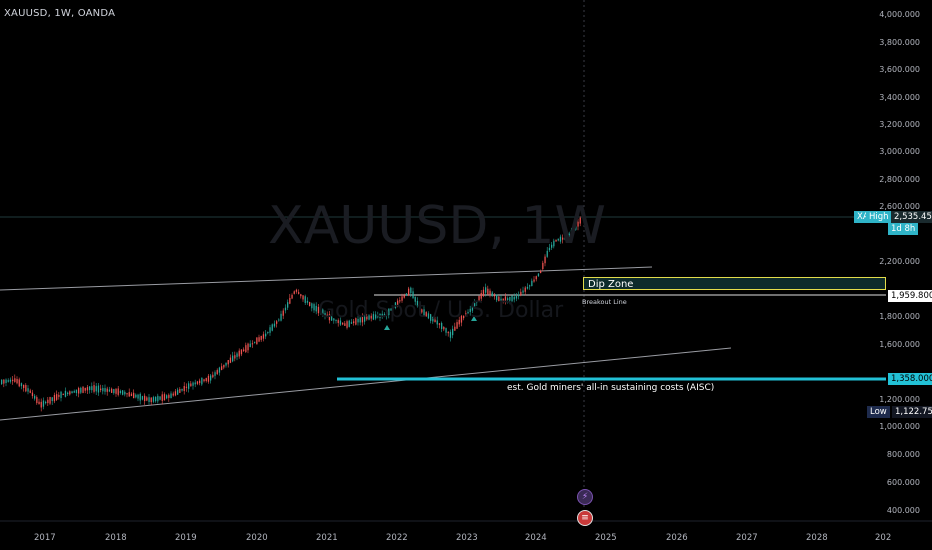 Image resolution: width=932 pixels, height=550 pixels. What do you see at coordinates (397, 538) in the screenshot?
I see `time-tick: 2022` at bounding box center [397, 538].